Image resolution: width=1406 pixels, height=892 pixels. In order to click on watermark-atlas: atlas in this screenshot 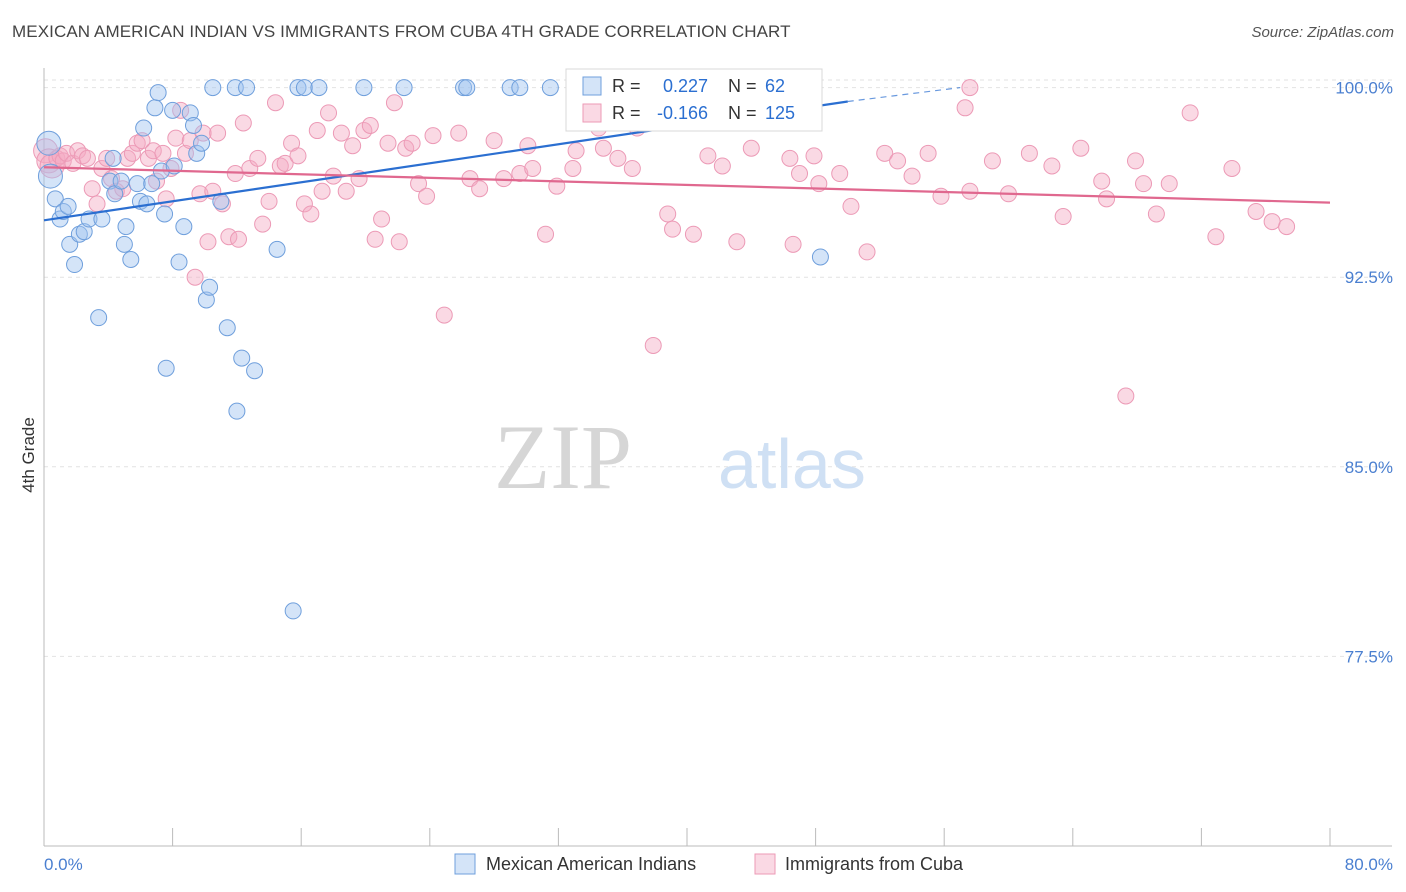, I will do `click(792, 464)`.